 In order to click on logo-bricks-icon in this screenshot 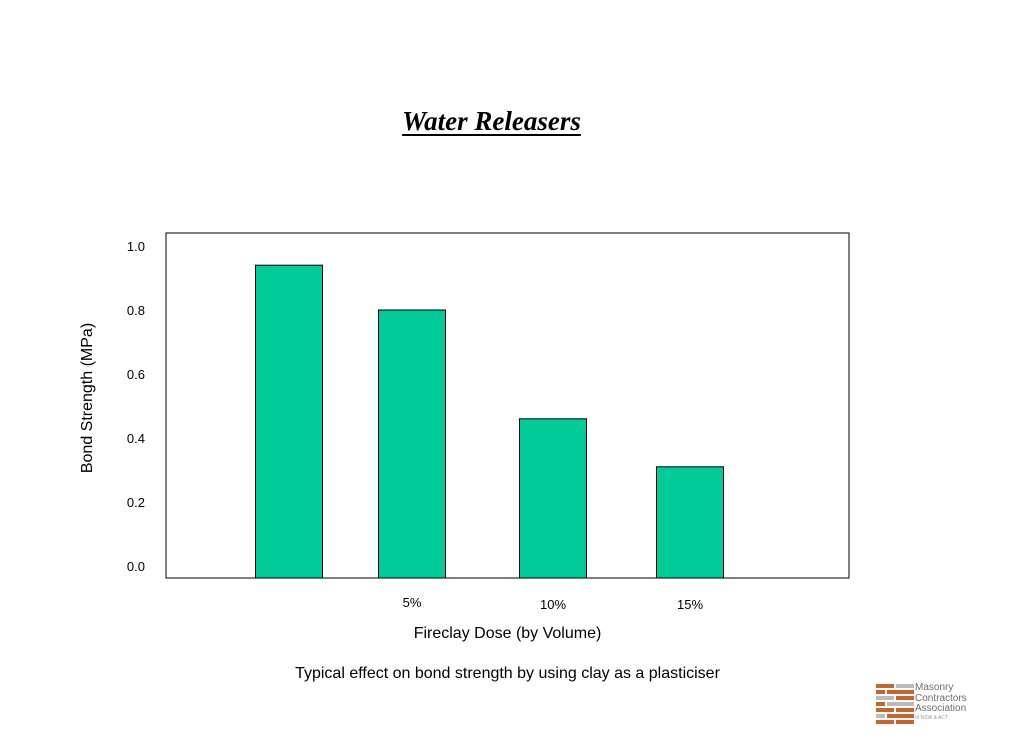, I will do `click(895, 704)`.